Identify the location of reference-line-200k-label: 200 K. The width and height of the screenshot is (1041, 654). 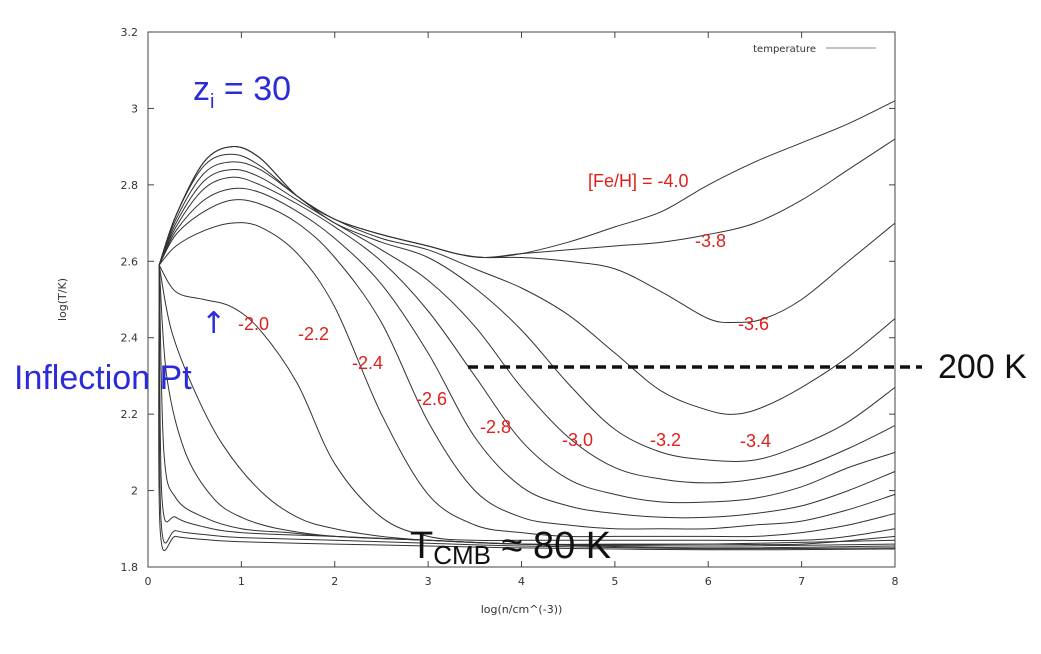
(982, 367).